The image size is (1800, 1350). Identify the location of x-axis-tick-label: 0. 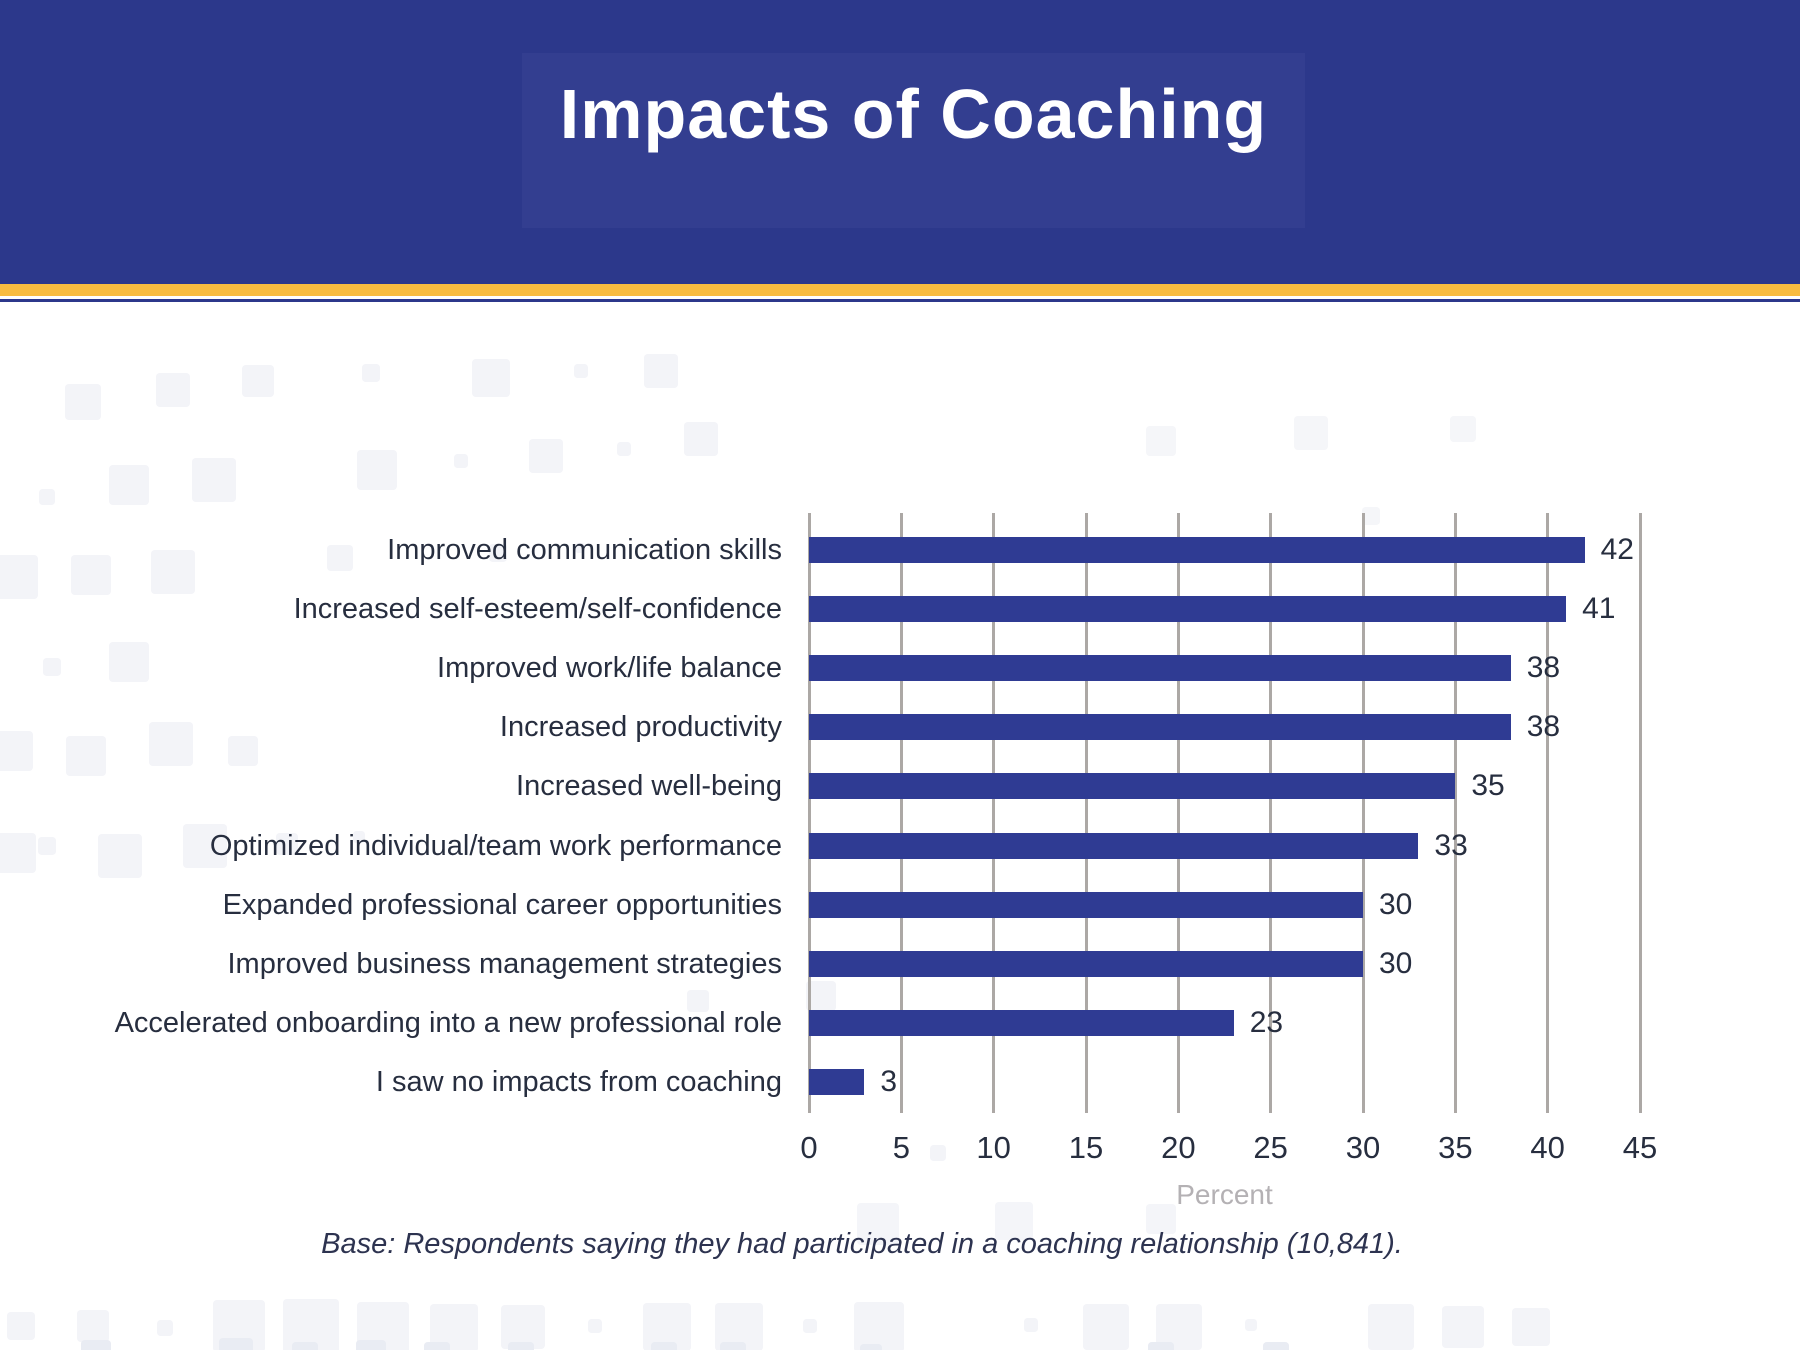
(809, 1147).